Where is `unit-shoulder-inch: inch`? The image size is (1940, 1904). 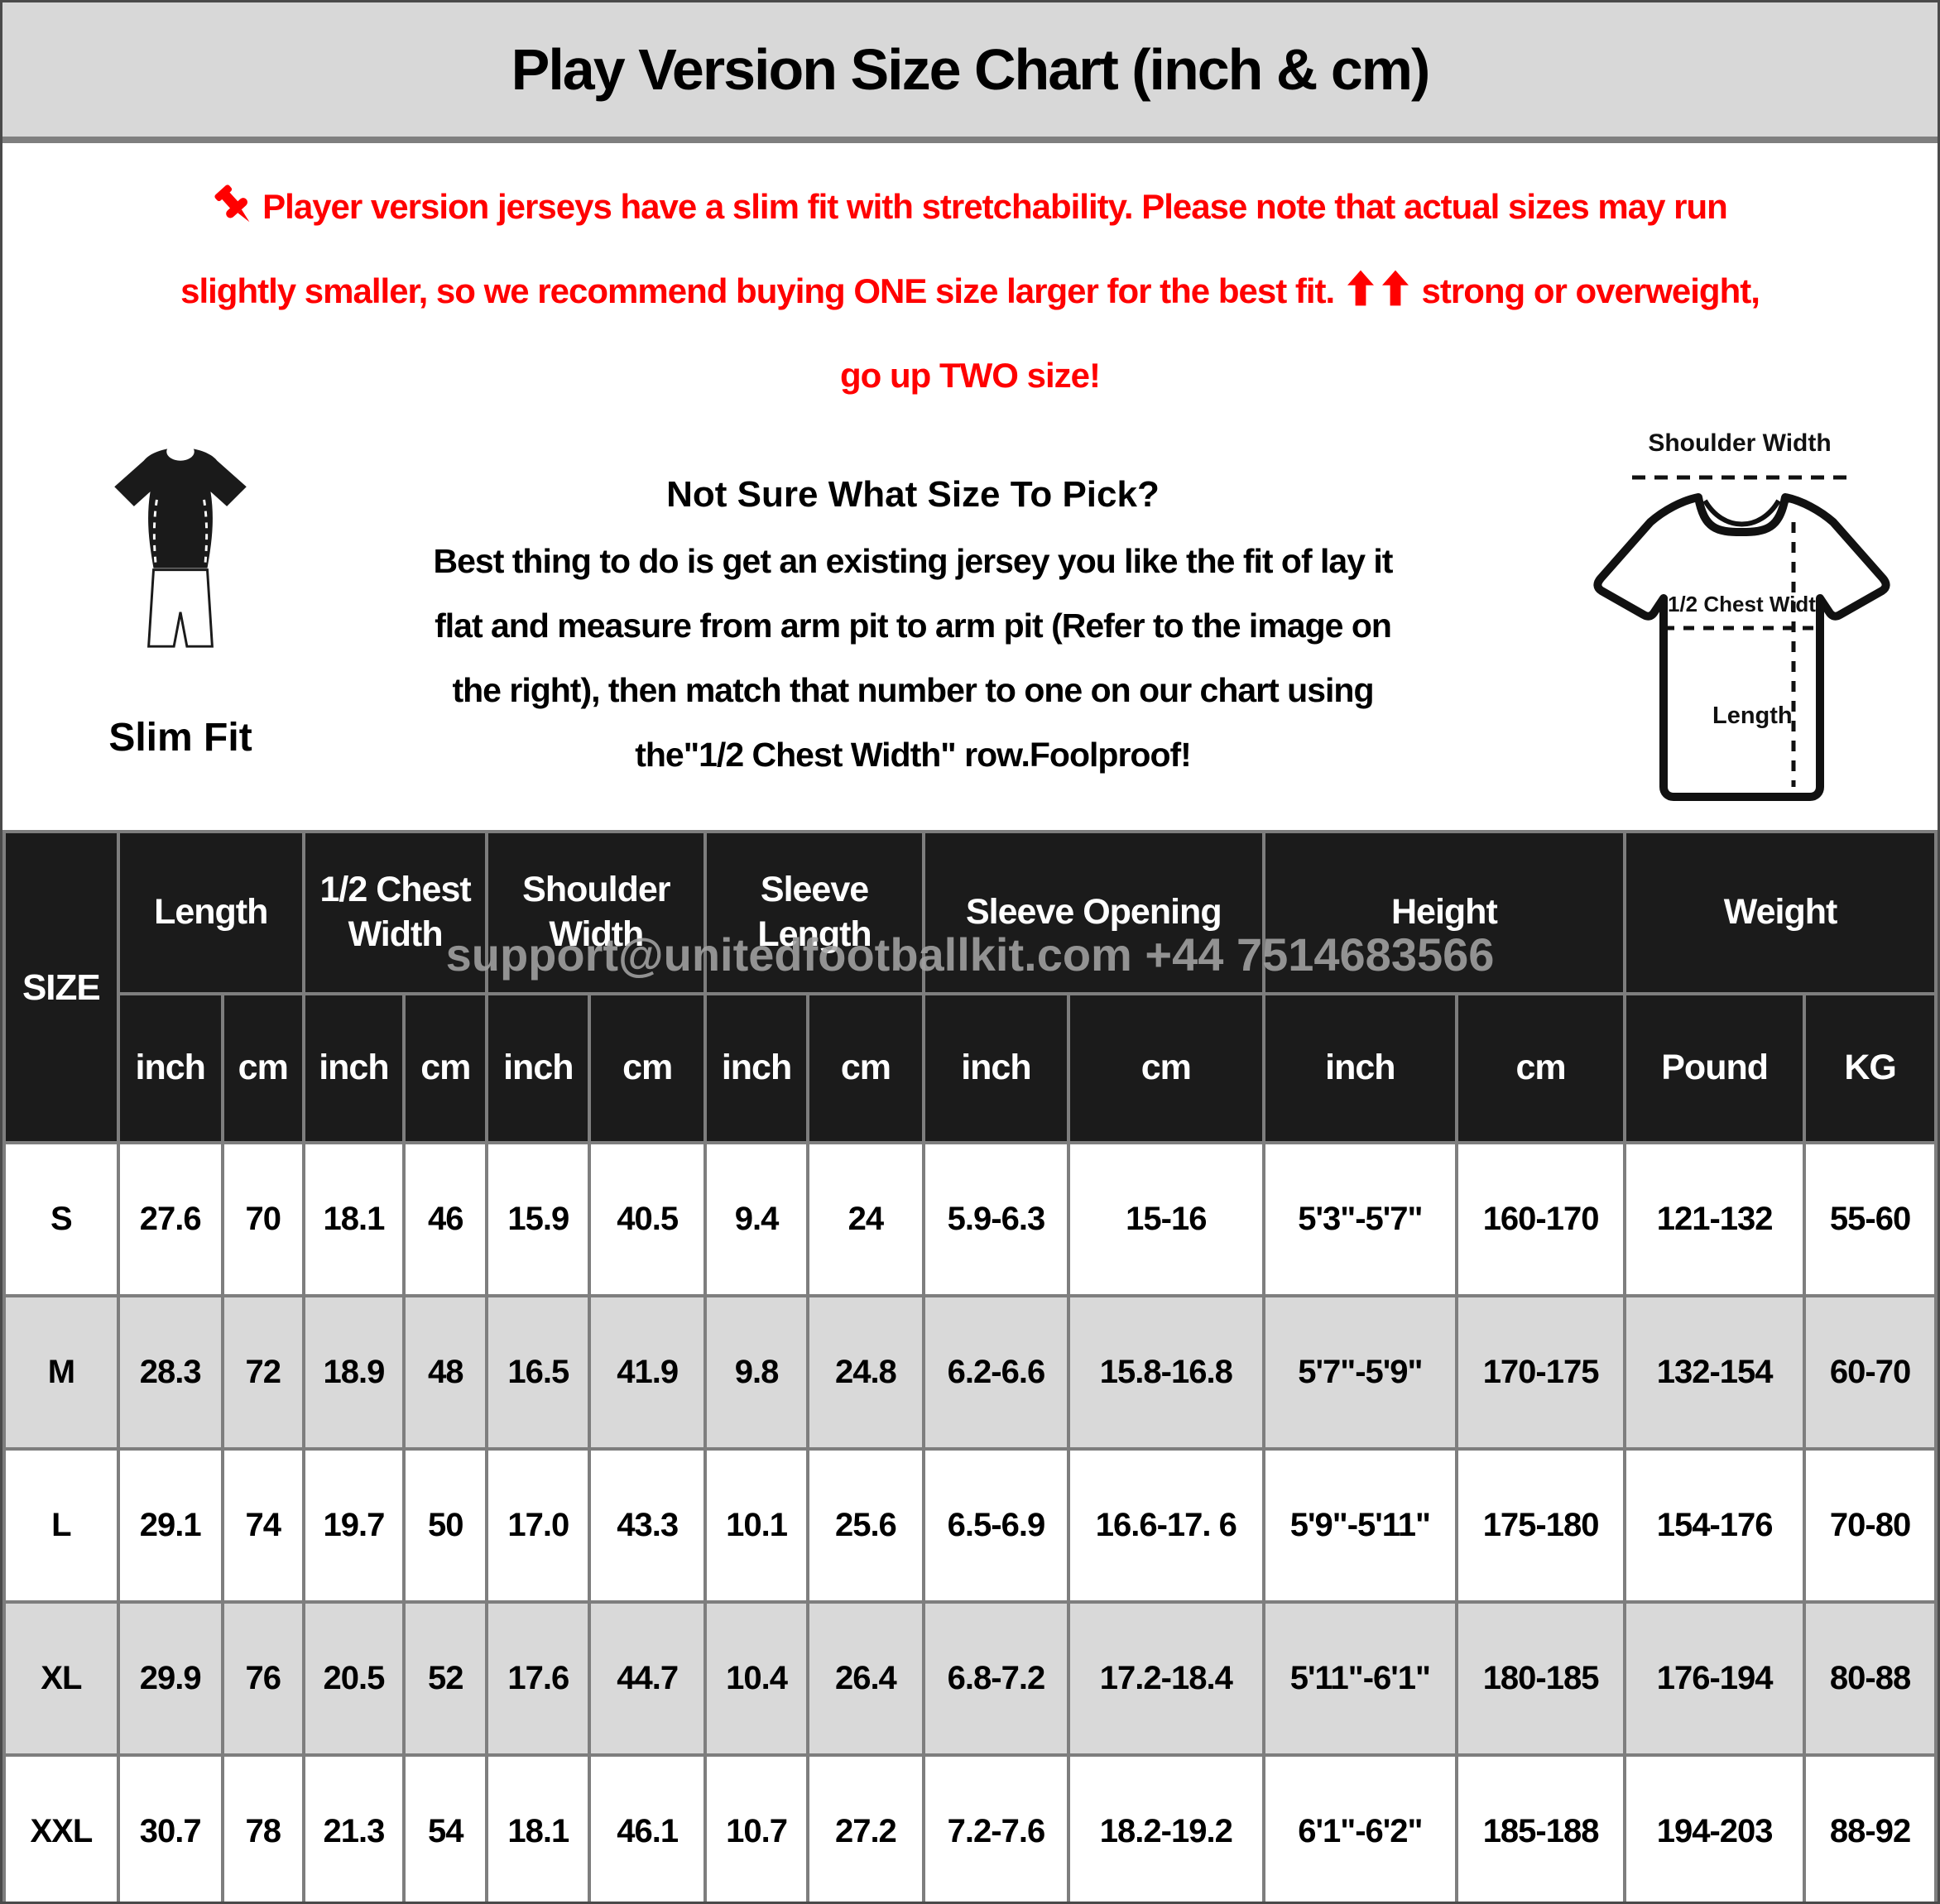
unit-shoulder-inch: inch is located at coordinates (538, 1068).